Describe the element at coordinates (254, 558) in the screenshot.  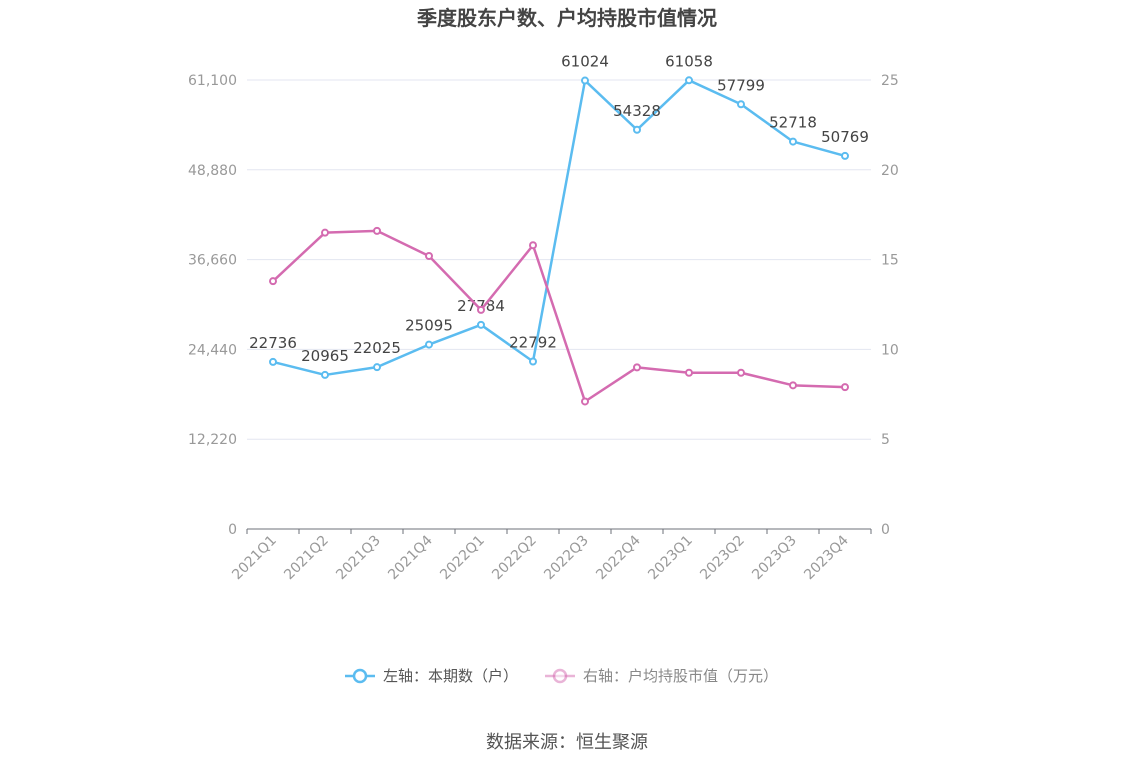
I see `x-tick-label: 2021Q1` at that location.